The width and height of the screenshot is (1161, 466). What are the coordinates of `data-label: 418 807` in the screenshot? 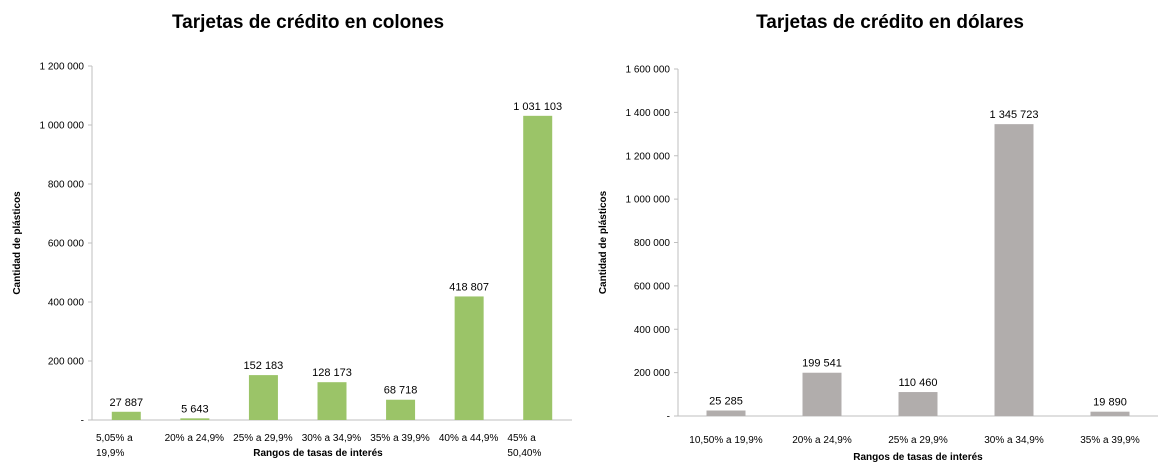 It's located at (469, 287).